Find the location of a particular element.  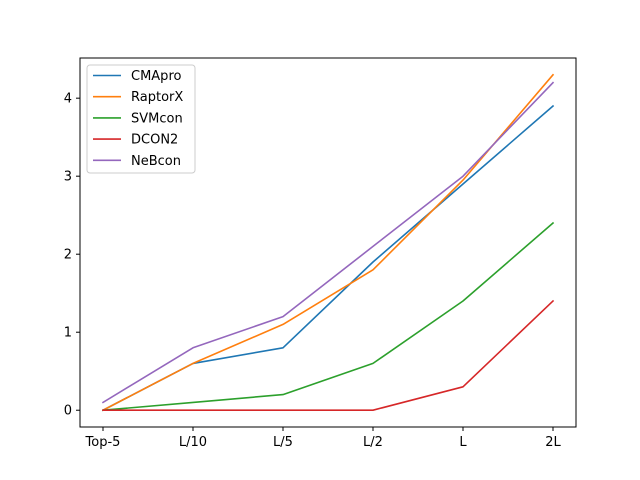

legend-label-raptorx: RaptorX is located at coordinates (157, 97).